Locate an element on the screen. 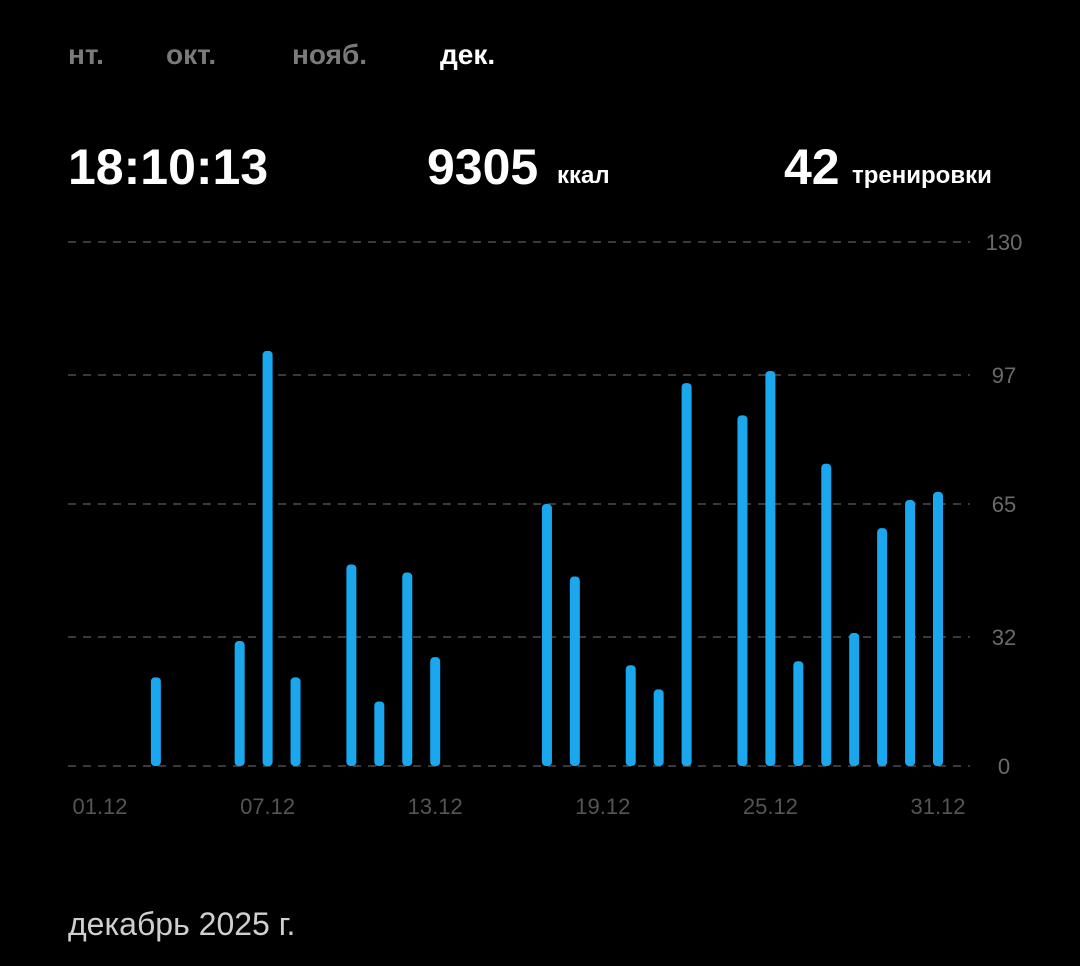 The height and width of the screenshot is (966, 1080). month-tab: окт. is located at coordinates (191, 54).